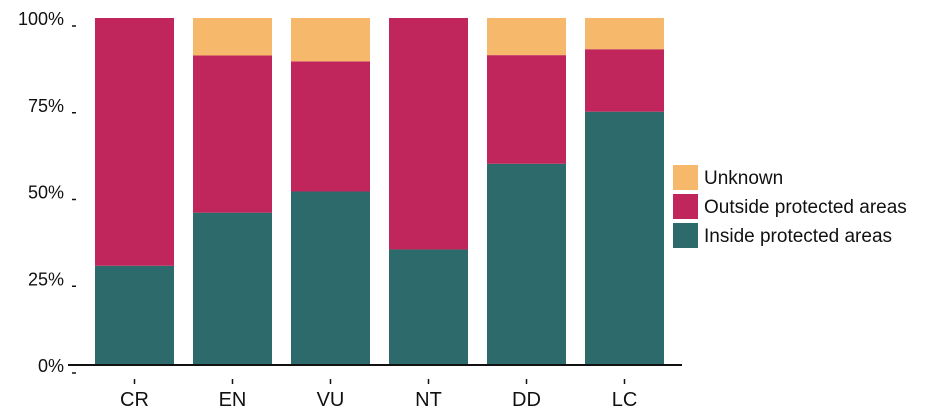 This screenshot has width=927, height=411. What do you see at coordinates (51, 366) in the screenshot?
I see `y-tick-label: 0%` at bounding box center [51, 366].